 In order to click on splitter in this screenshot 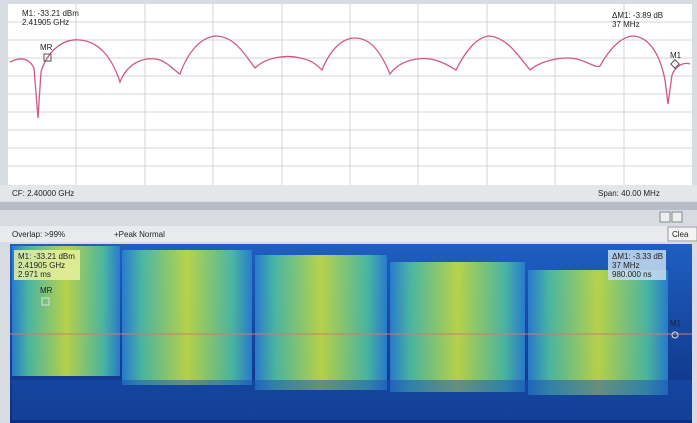, I will do `click(348, 206)`.